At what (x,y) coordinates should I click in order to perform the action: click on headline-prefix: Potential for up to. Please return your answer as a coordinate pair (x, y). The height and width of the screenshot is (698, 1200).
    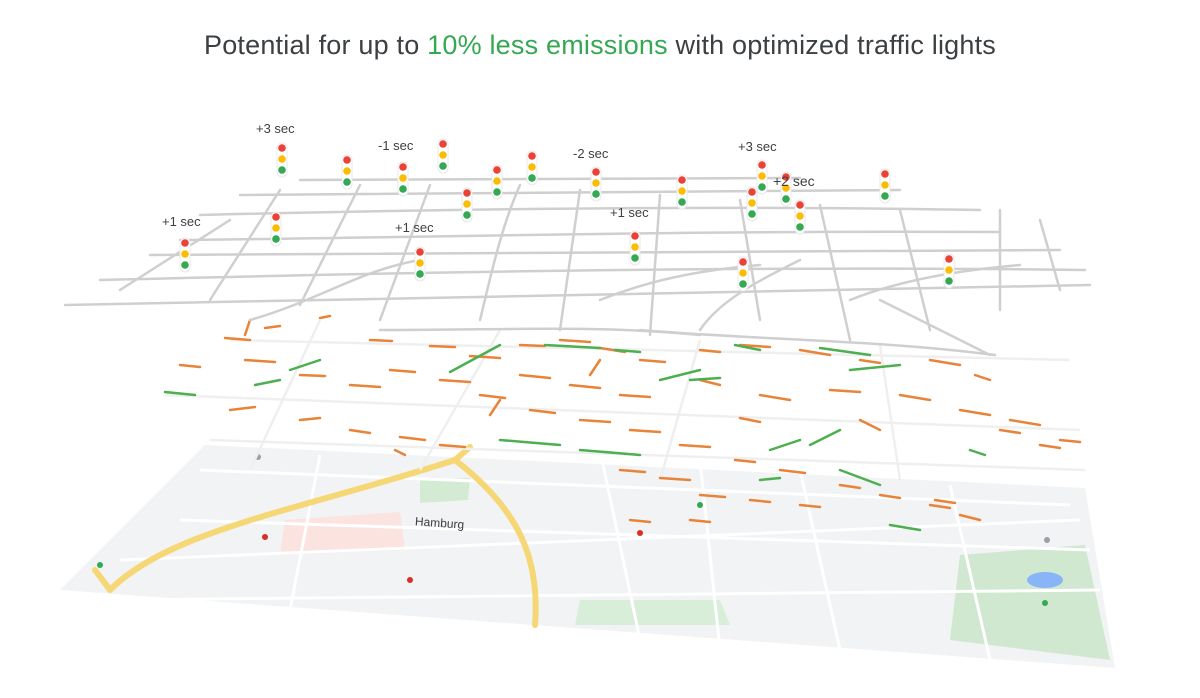
    Looking at the image, I should click on (316, 45).